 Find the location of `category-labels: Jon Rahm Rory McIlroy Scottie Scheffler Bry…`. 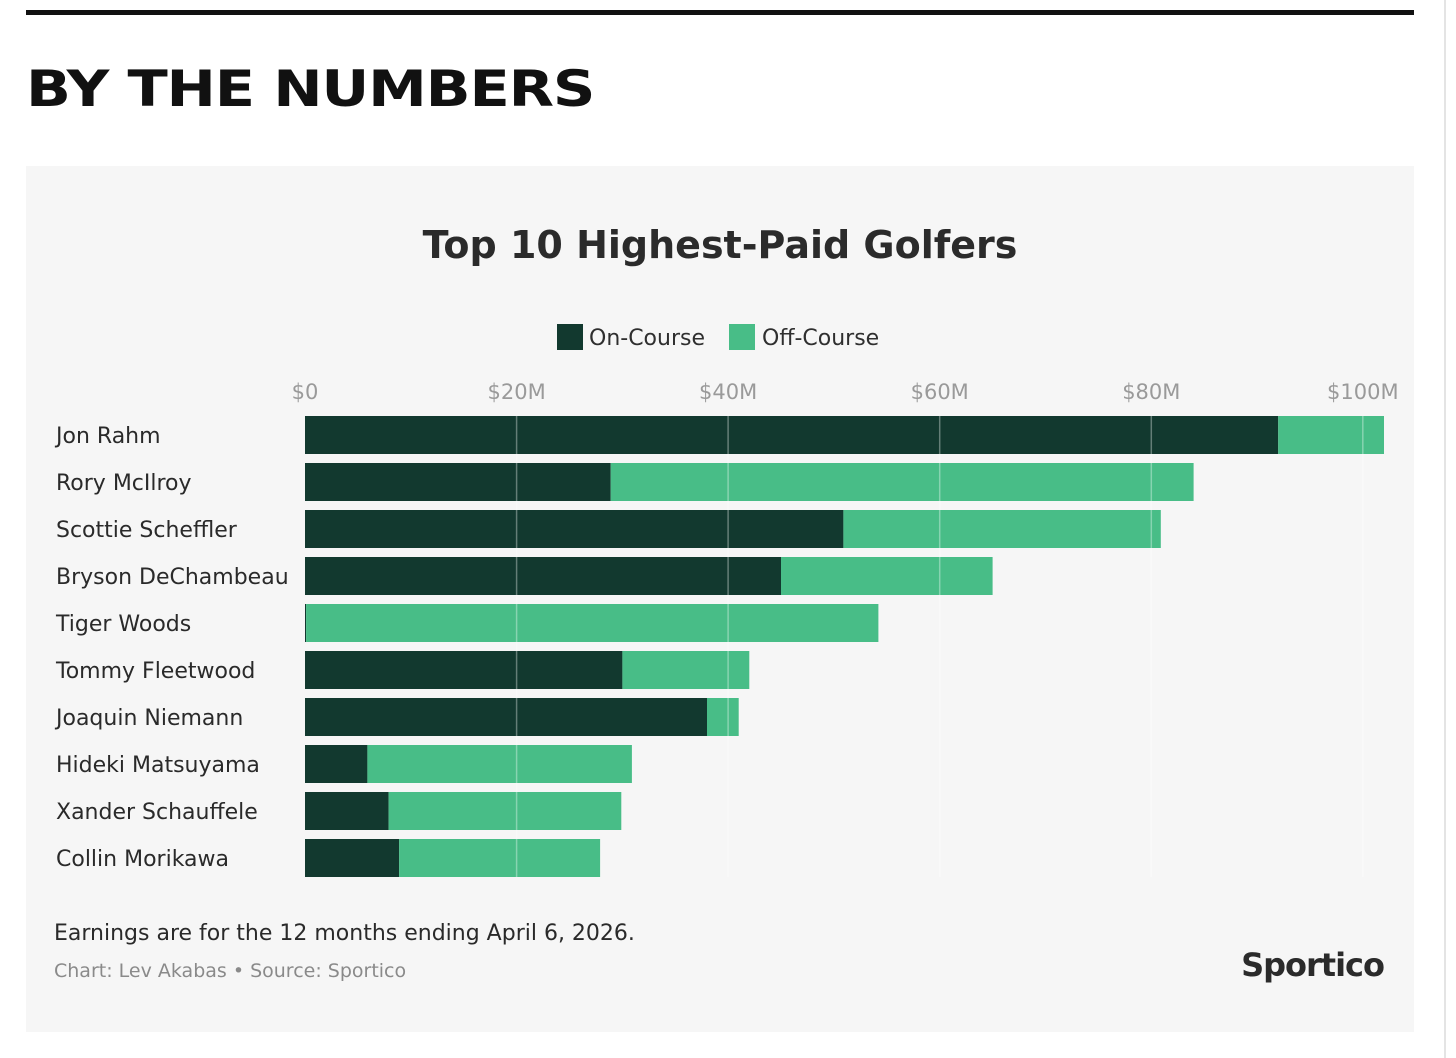

category-labels: Jon Rahm Rory McIlroy Scottie Scheffler Bry… is located at coordinates (171, 648).